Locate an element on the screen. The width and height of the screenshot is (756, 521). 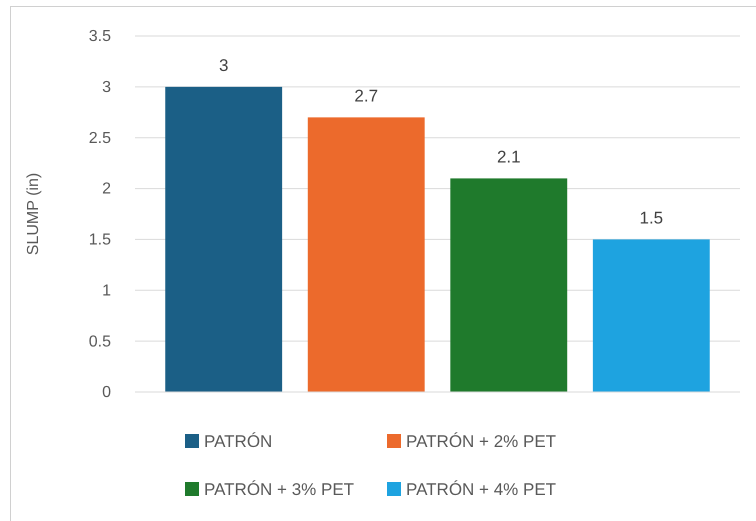
legend-label: PATRÓN + 2% PET is located at coordinates (481, 441).